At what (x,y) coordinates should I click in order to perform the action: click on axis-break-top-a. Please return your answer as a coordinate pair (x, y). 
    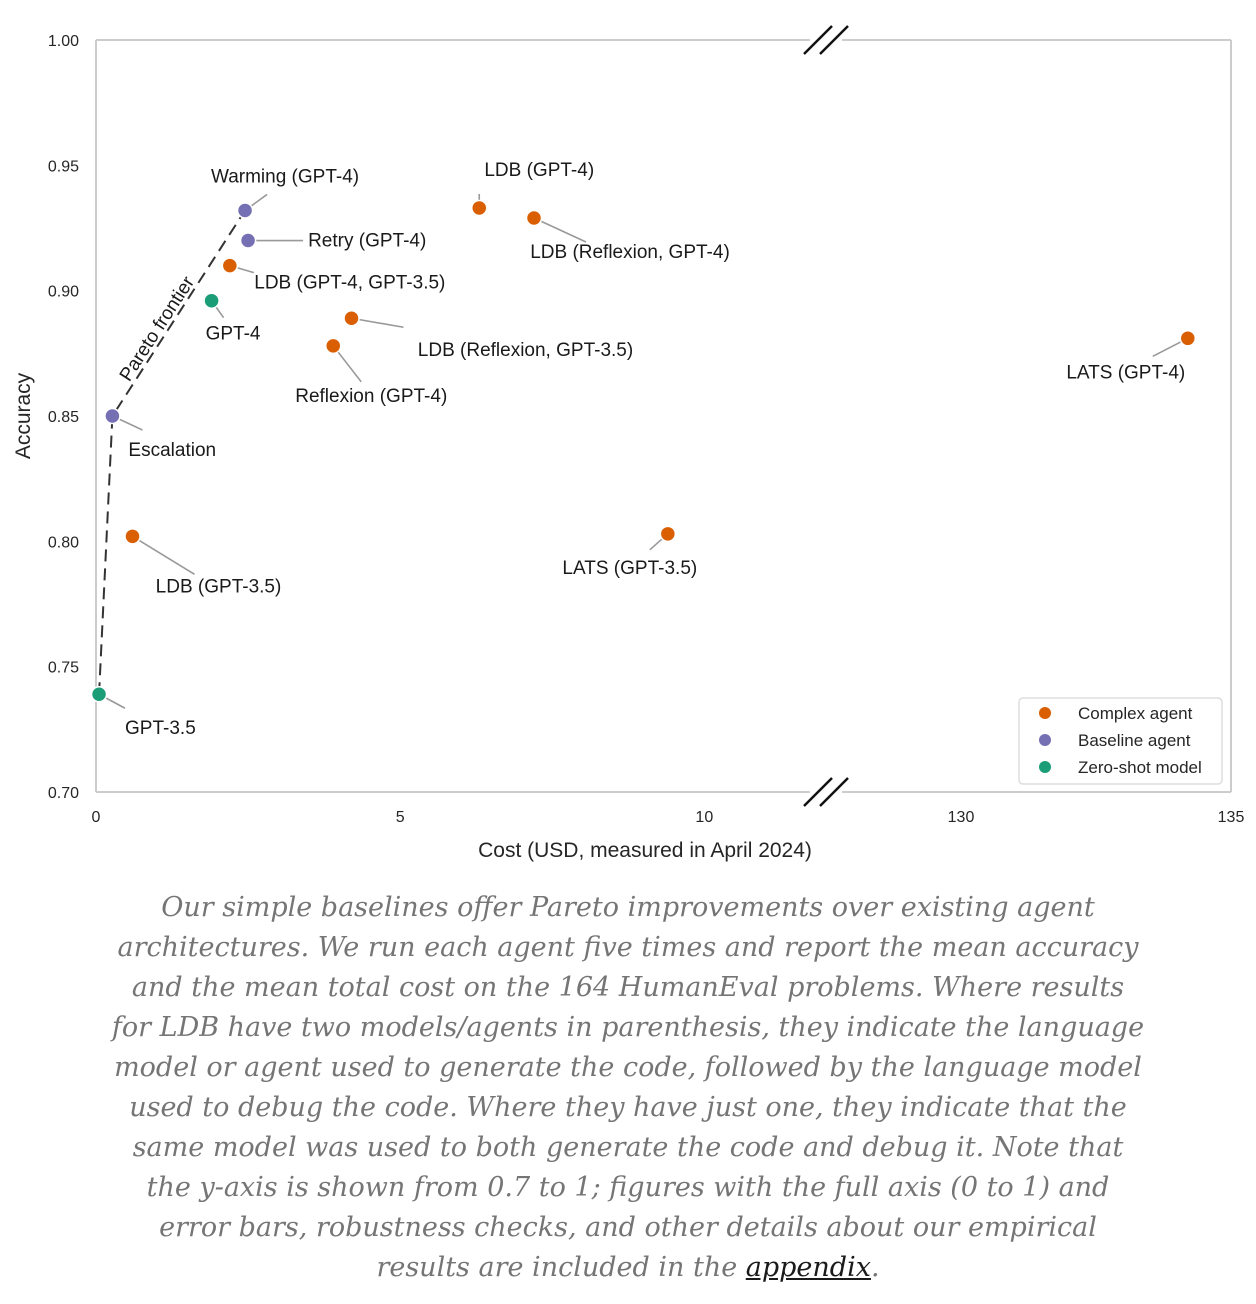
    Looking at the image, I should click on (818, 40).